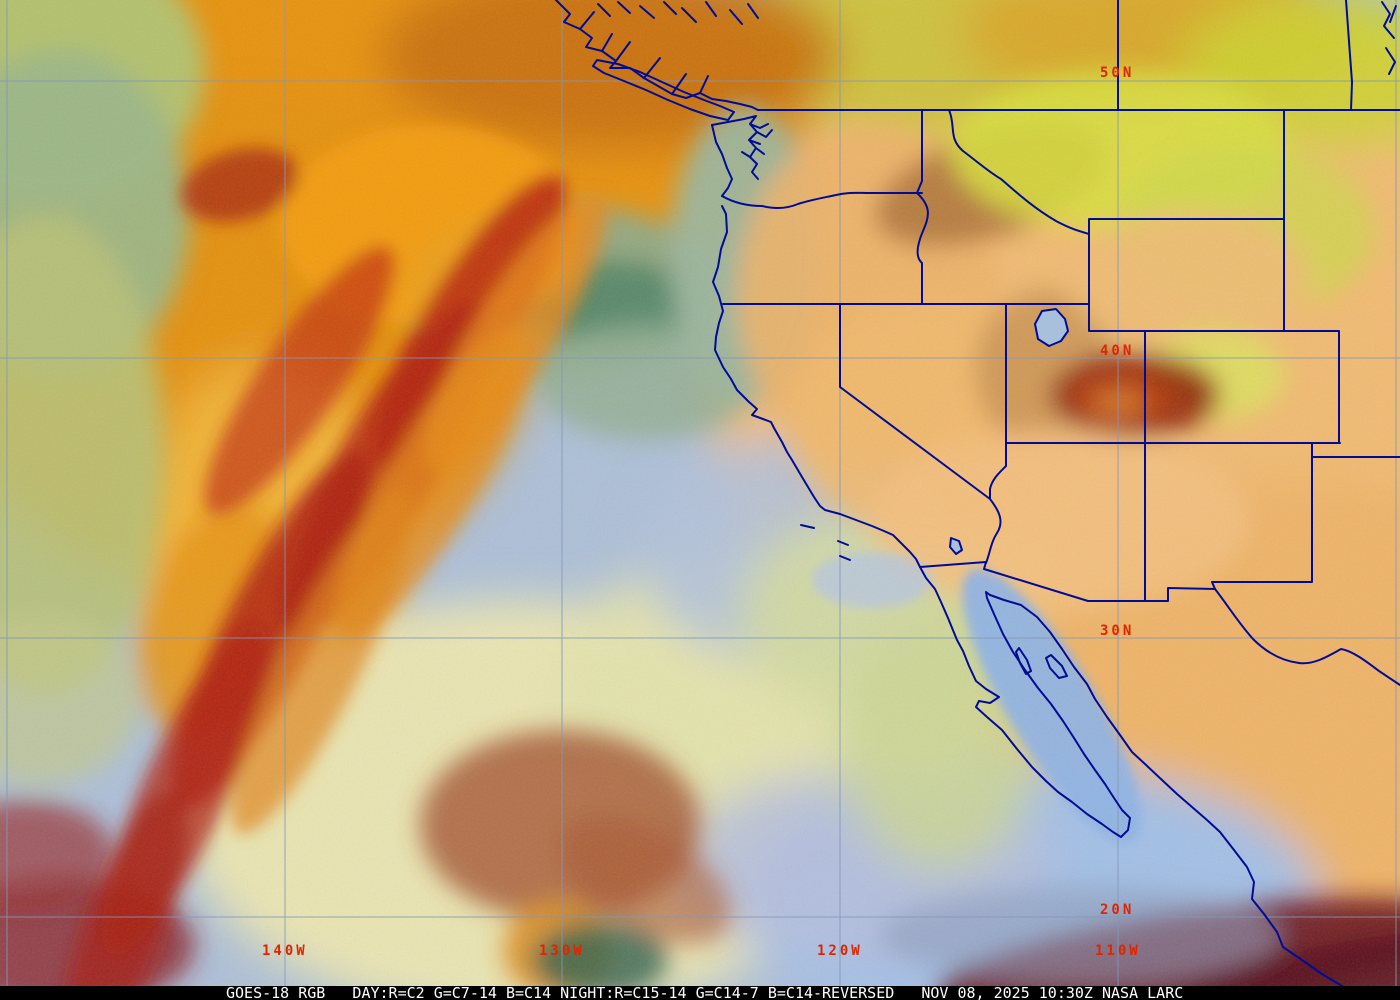 The height and width of the screenshot is (1000, 1400). Describe the element at coordinates (1118, 951) in the screenshot. I see `longitude-label-110w: 110W` at that location.